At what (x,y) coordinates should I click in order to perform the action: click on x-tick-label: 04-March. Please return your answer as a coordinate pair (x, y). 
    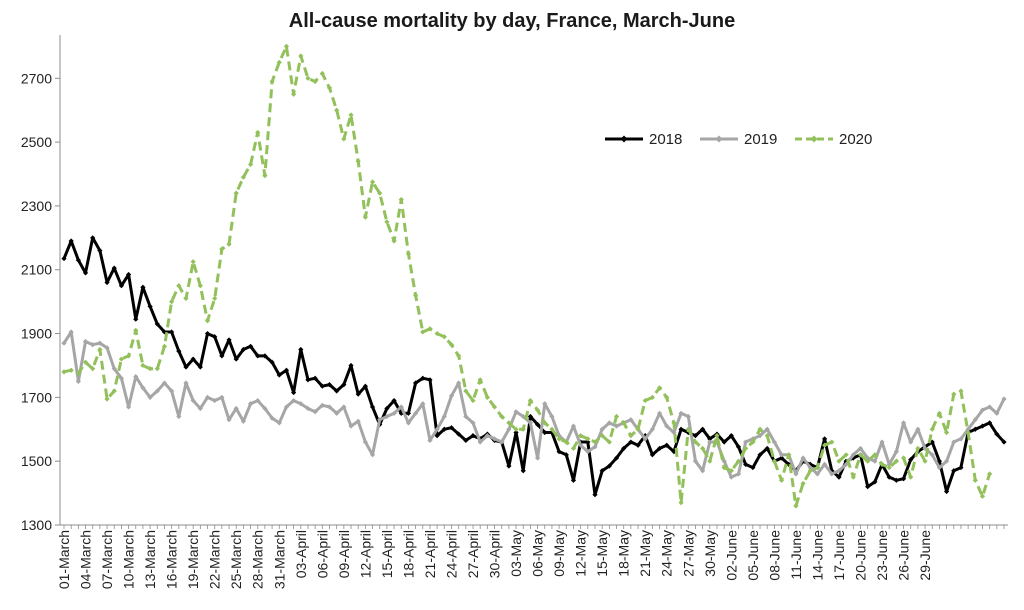
    Looking at the image, I should click on (86, 559).